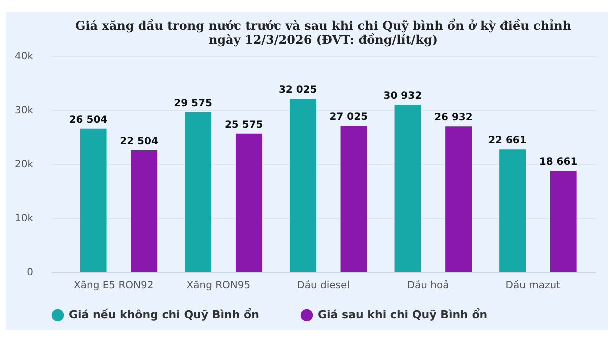  I want to click on y-tick-label: 10k, so click(24, 219).